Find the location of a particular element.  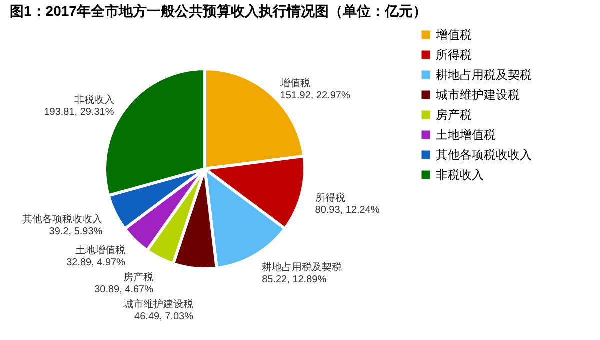

data-label: 193.81, 29.31% is located at coordinates (79, 112).